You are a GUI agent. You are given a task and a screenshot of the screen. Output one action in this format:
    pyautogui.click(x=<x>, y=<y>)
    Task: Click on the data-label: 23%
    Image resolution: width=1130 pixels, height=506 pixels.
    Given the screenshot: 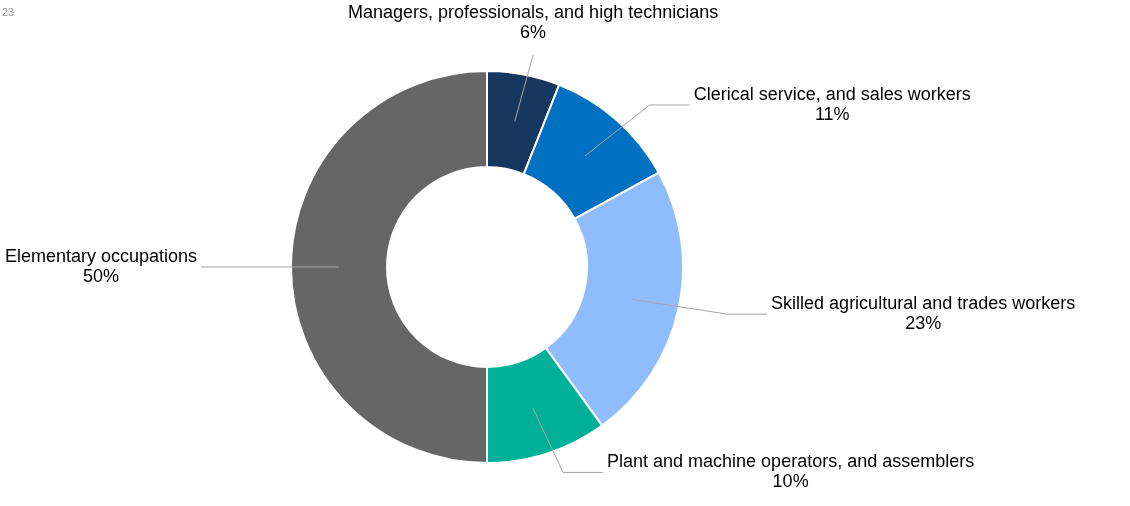 What is the action you would take?
    pyautogui.click(x=923, y=323)
    